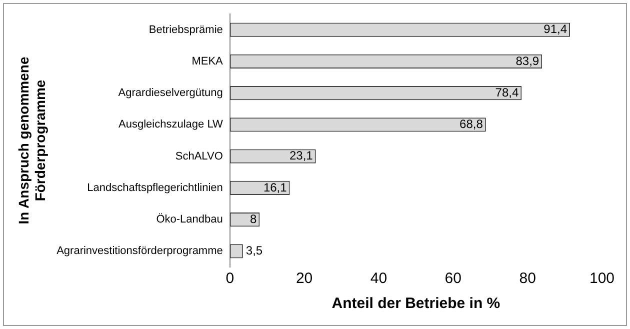 The width and height of the screenshot is (630, 329). I want to click on data-label: 23,1, so click(301, 155).